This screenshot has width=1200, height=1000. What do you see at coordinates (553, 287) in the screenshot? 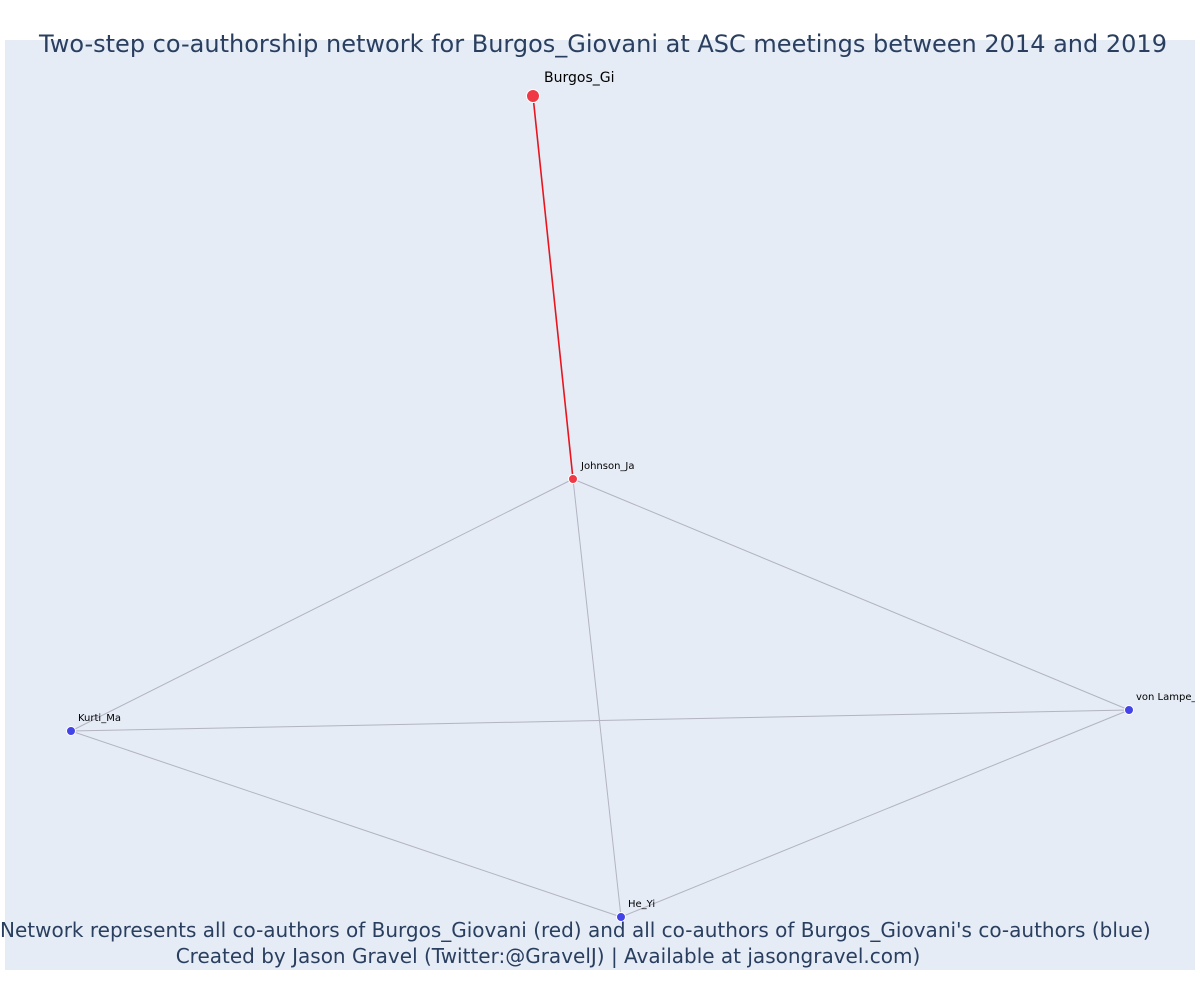
I see `edge-Burgos_Gi-Johnson_Ja` at bounding box center [553, 287].